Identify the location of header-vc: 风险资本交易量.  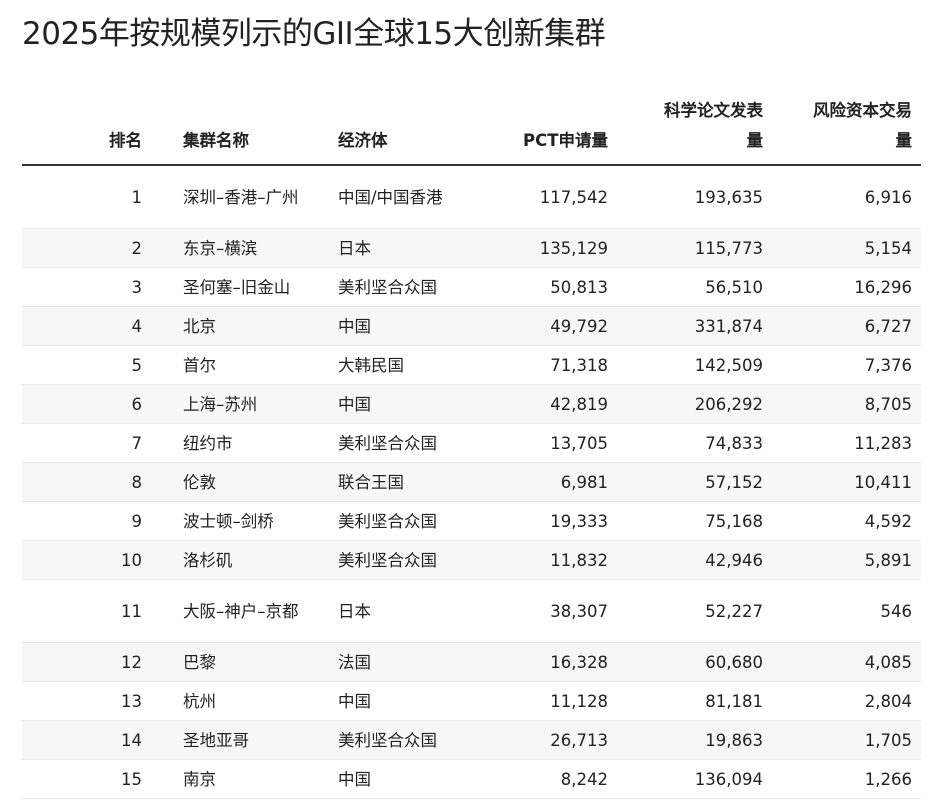
(846, 127).